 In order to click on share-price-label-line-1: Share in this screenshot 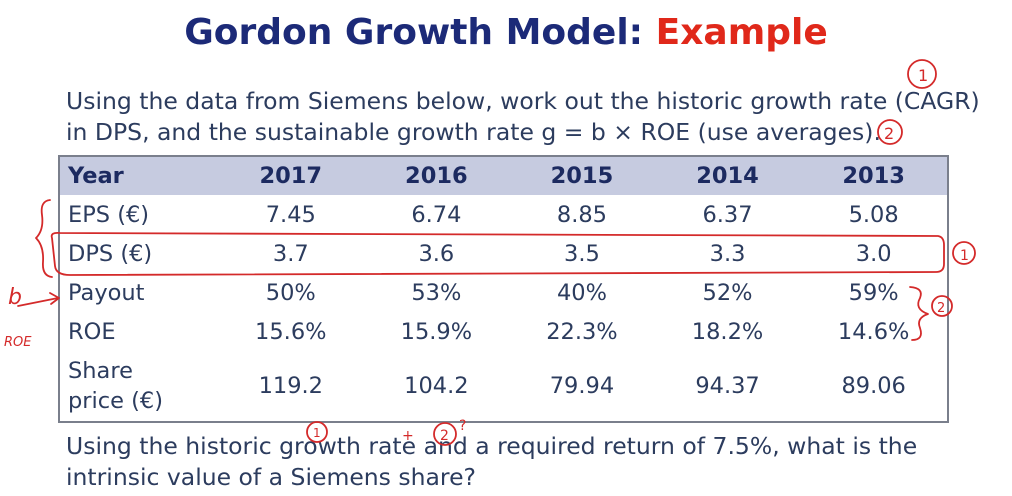, I will do `click(100, 371)`.